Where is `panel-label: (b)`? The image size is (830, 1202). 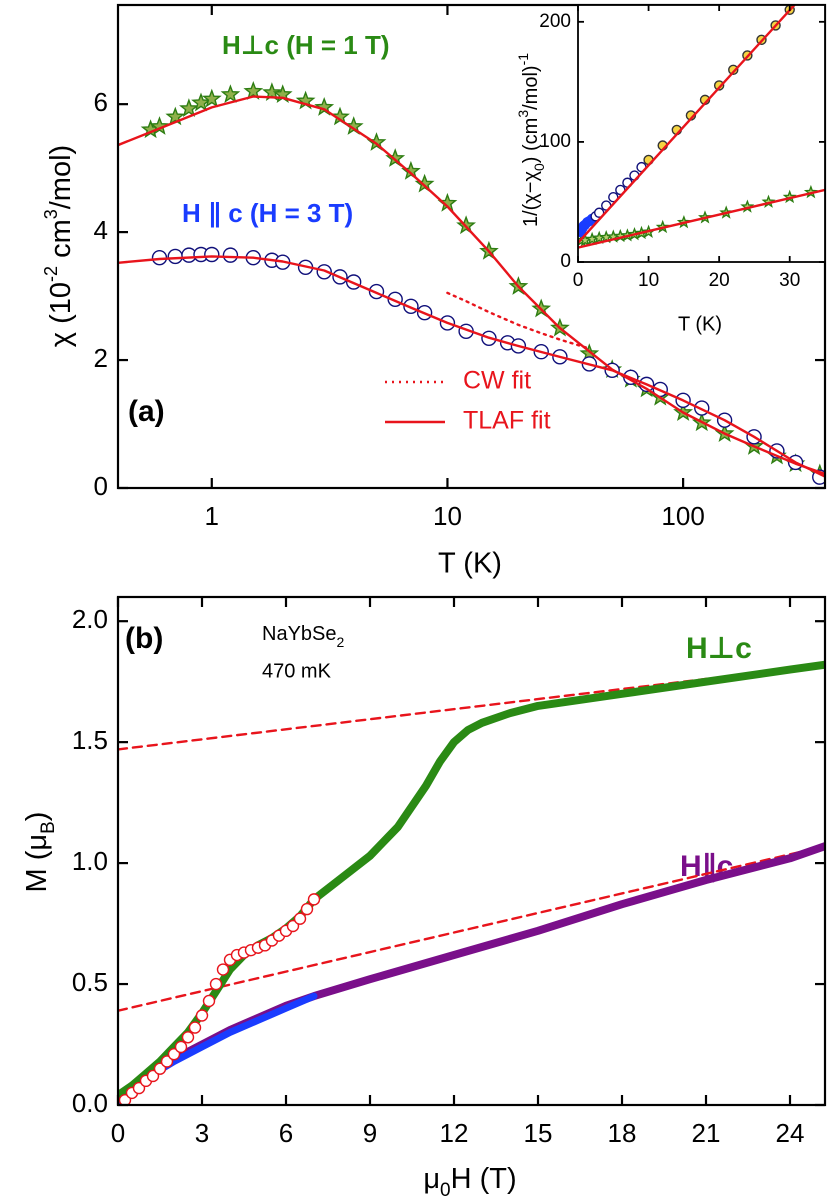 panel-label: (b) is located at coordinates (144, 638).